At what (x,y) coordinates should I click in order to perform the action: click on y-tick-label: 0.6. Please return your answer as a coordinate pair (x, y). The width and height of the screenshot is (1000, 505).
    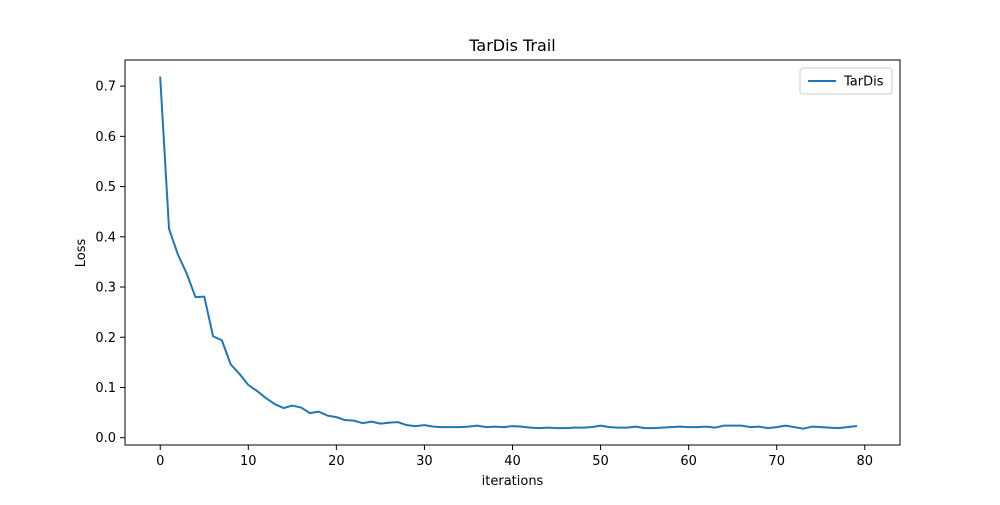
    Looking at the image, I should click on (105, 137).